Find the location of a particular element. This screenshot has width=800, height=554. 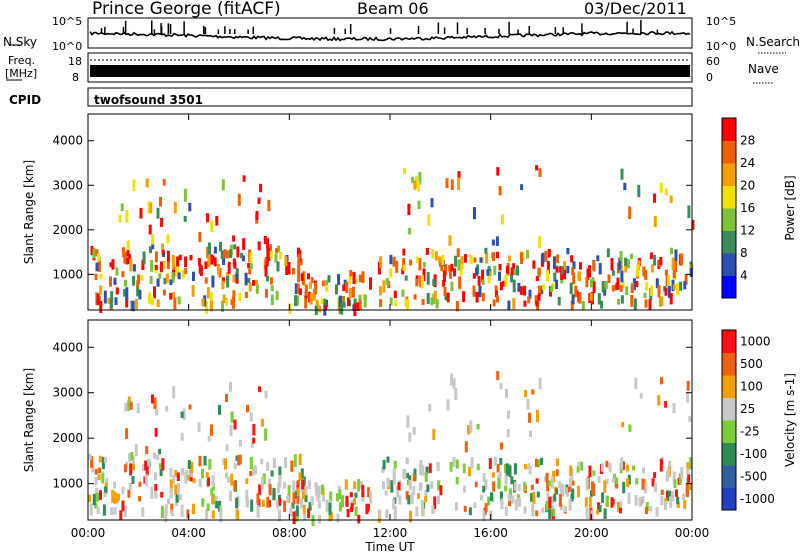

y-tick-label: 3000 is located at coordinates (67, 185).